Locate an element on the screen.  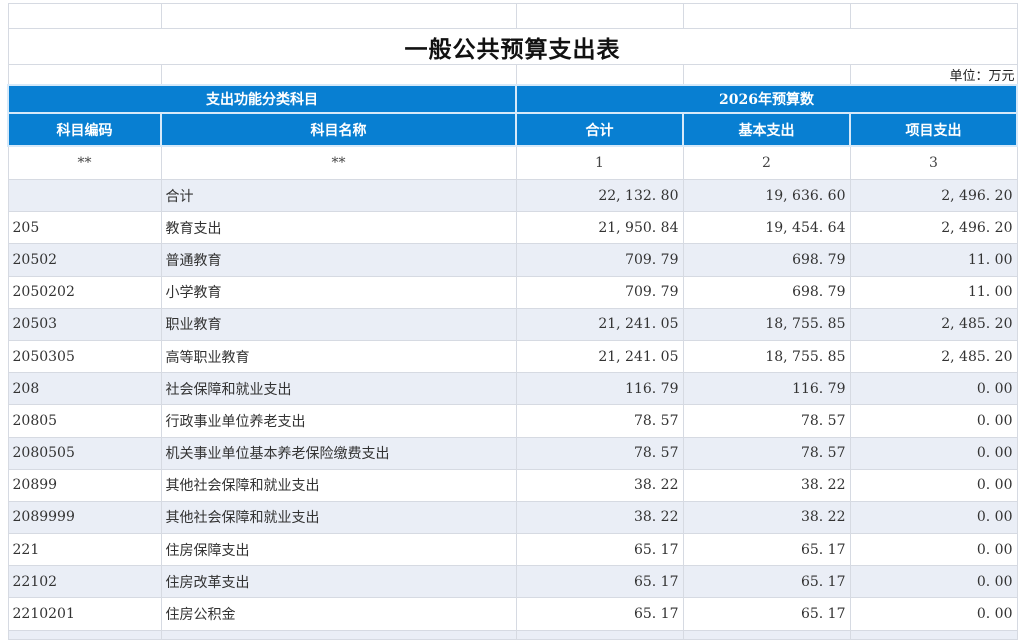
table-row: 合计 22, 132. 80 19, 636. 60 2, 496. 20 is located at coordinates (512, 195).